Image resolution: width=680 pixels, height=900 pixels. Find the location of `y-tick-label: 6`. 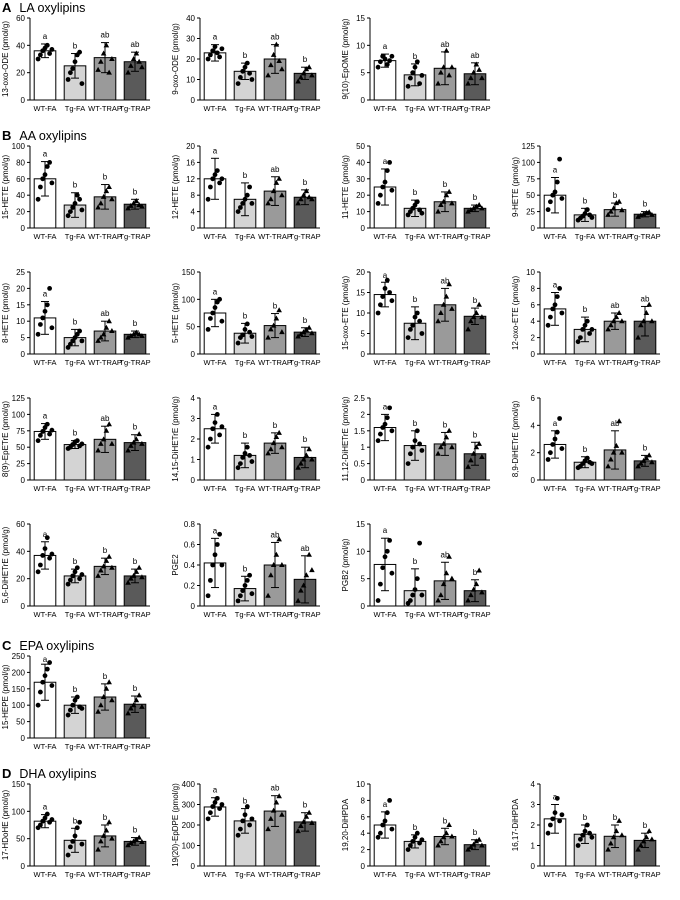

y-tick-label: 6 is located at coordinates (533, 305).